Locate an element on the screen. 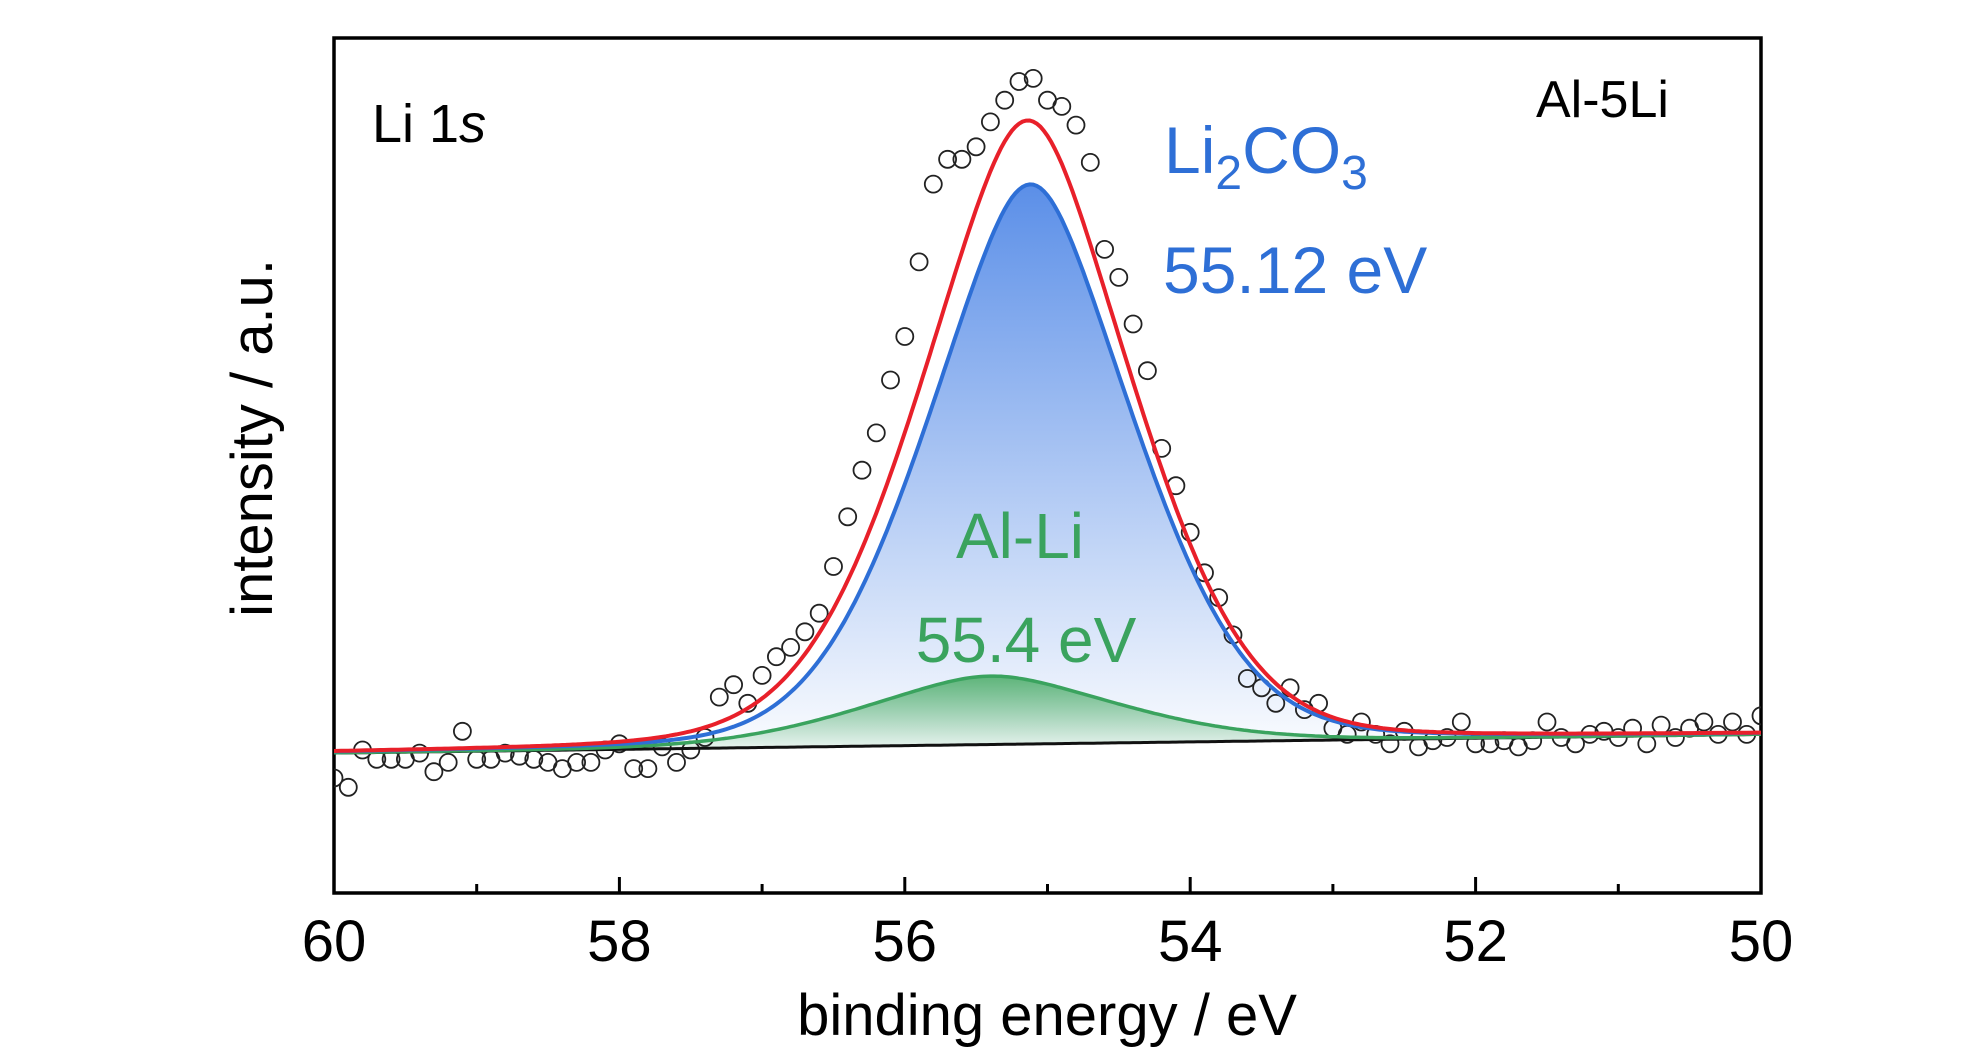  x-axis-label: binding energy / eV is located at coordinates (1047, 1015).